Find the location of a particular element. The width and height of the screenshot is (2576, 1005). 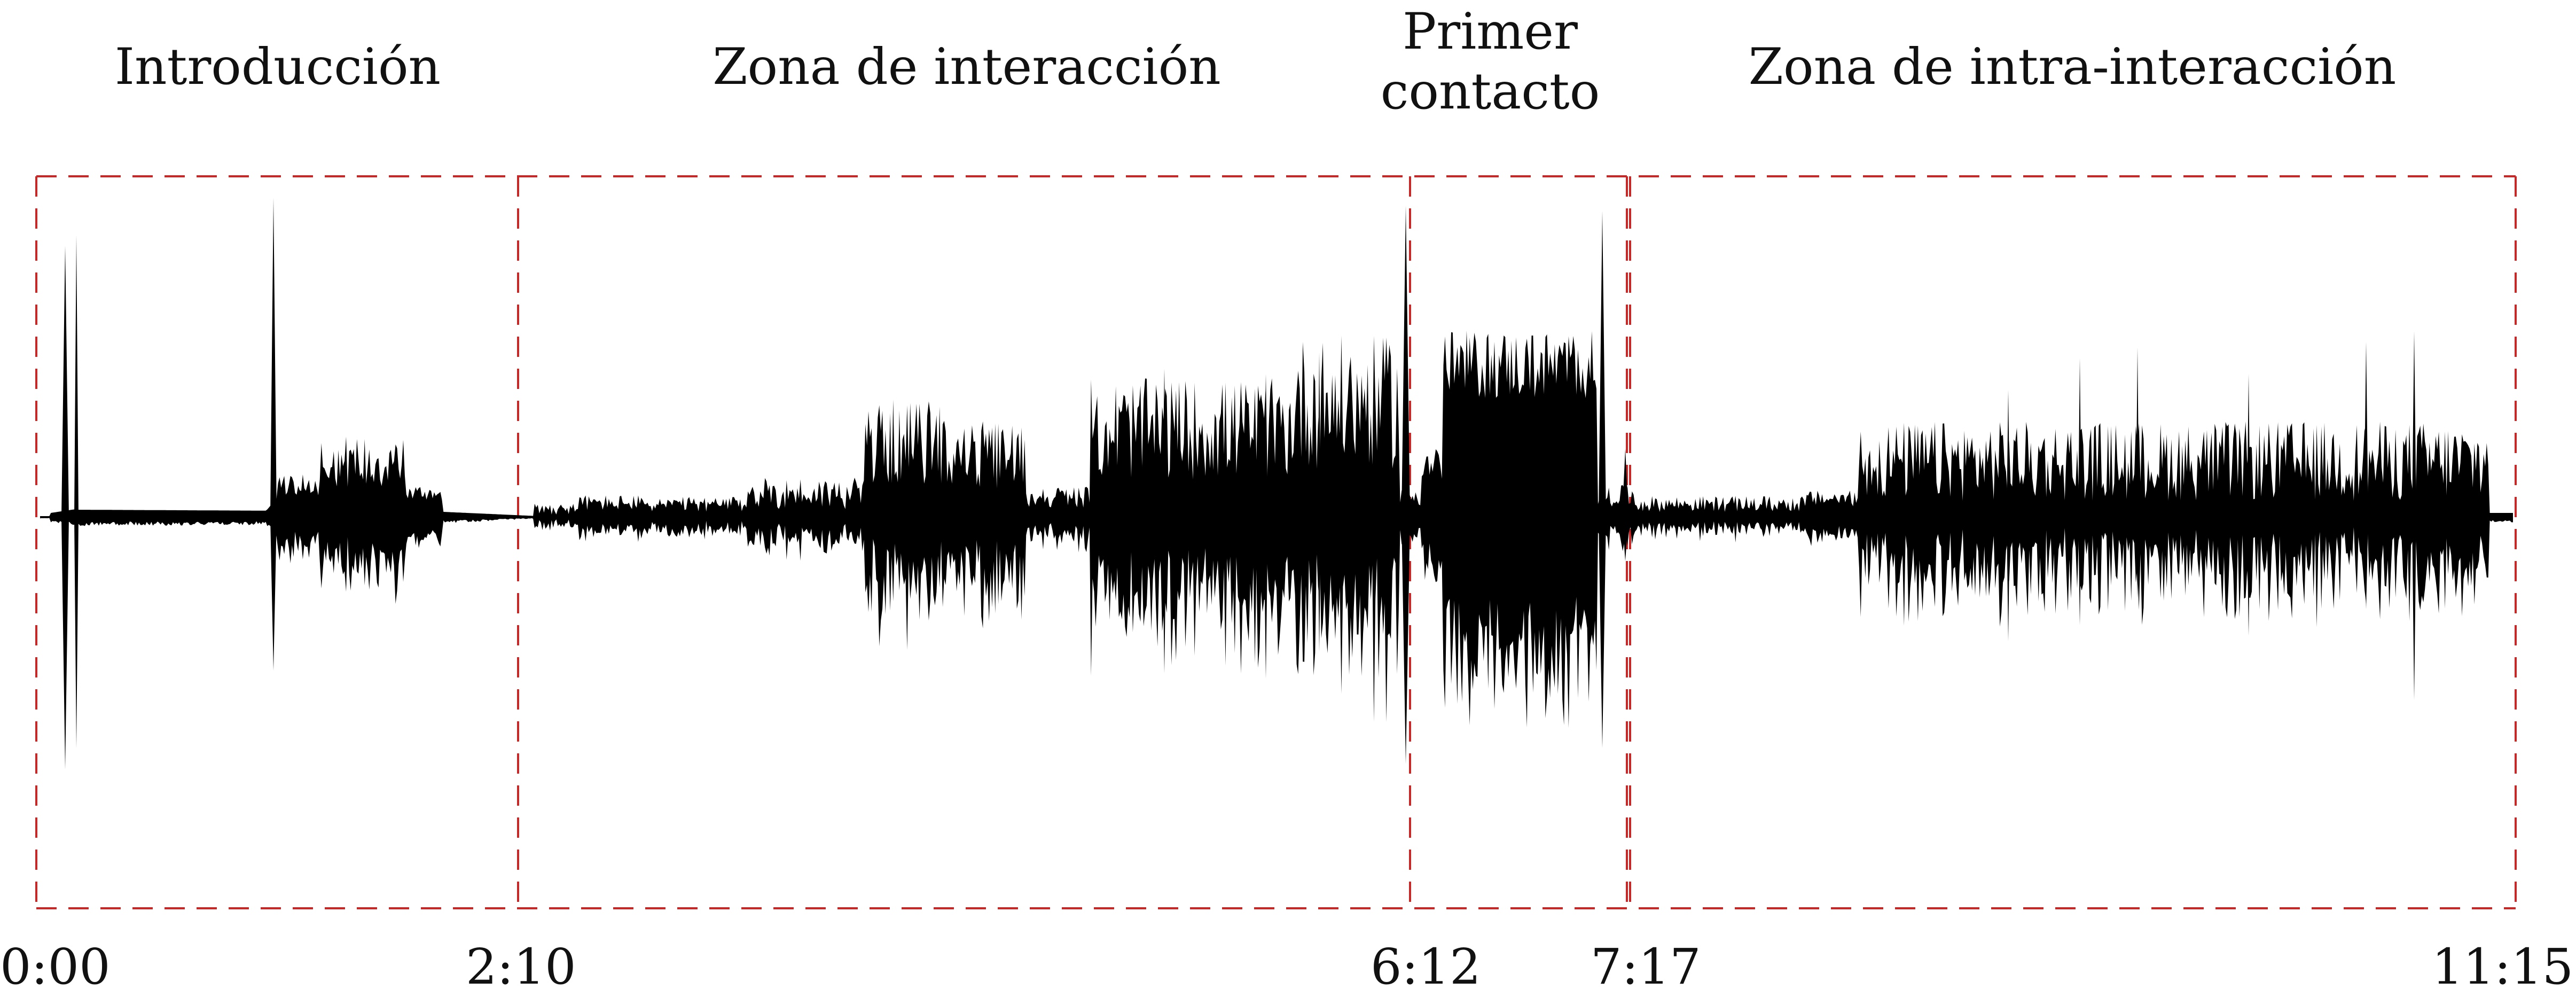

time-mark-3: 7:17 is located at coordinates (1646, 966).